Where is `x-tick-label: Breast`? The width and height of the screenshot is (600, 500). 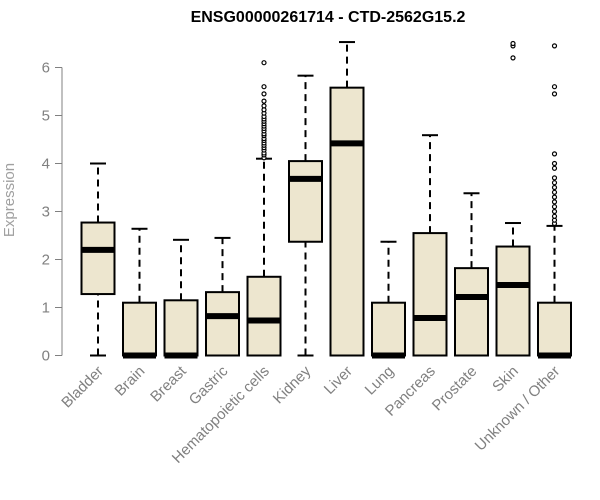
x-tick-label: Breast is located at coordinates (168, 383).